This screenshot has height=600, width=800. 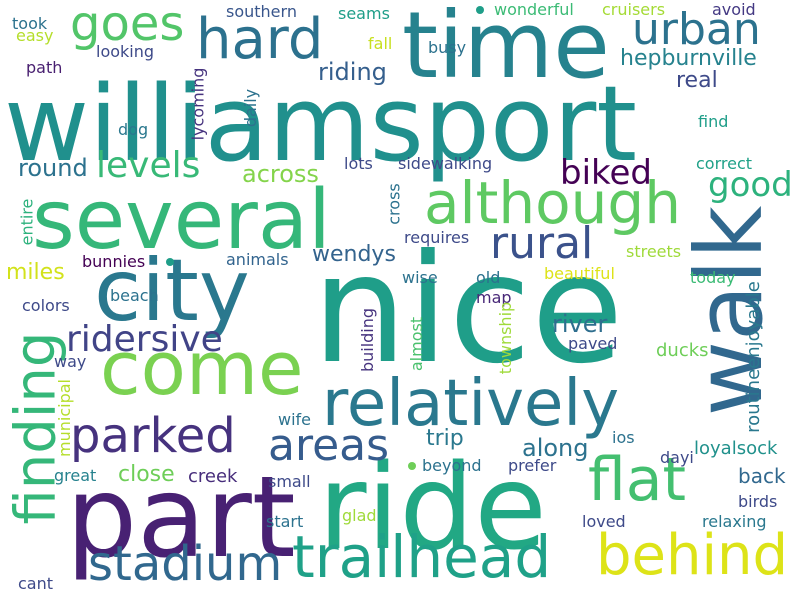 What do you see at coordinates (354, 254) in the screenshot?
I see `word-wendys: wendys` at bounding box center [354, 254].